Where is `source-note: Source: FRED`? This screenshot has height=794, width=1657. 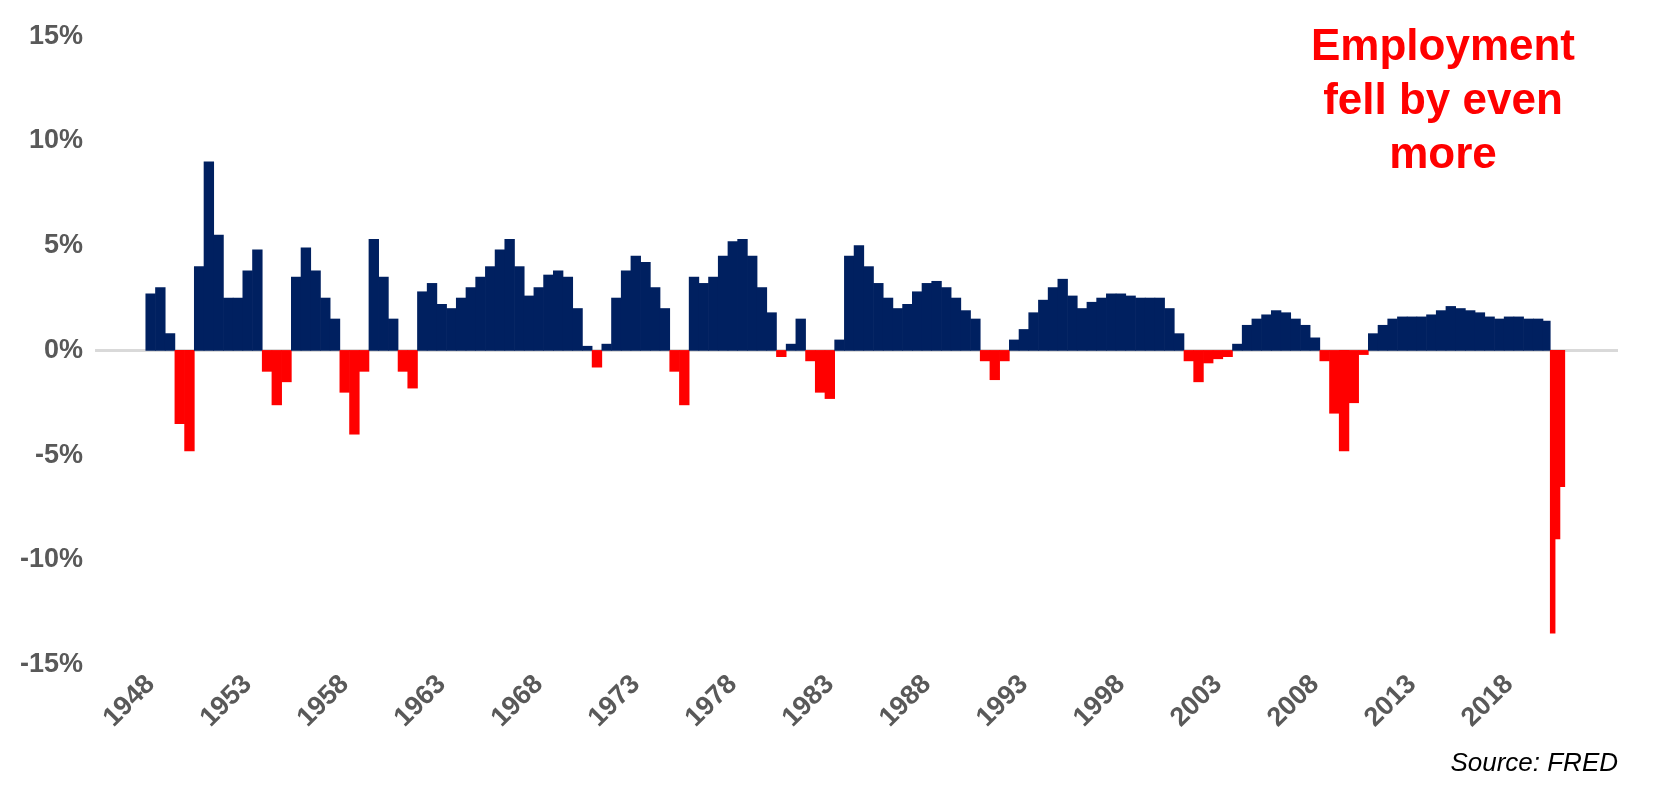 source-note: Source: FRED is located at coordinates (1534, 762).